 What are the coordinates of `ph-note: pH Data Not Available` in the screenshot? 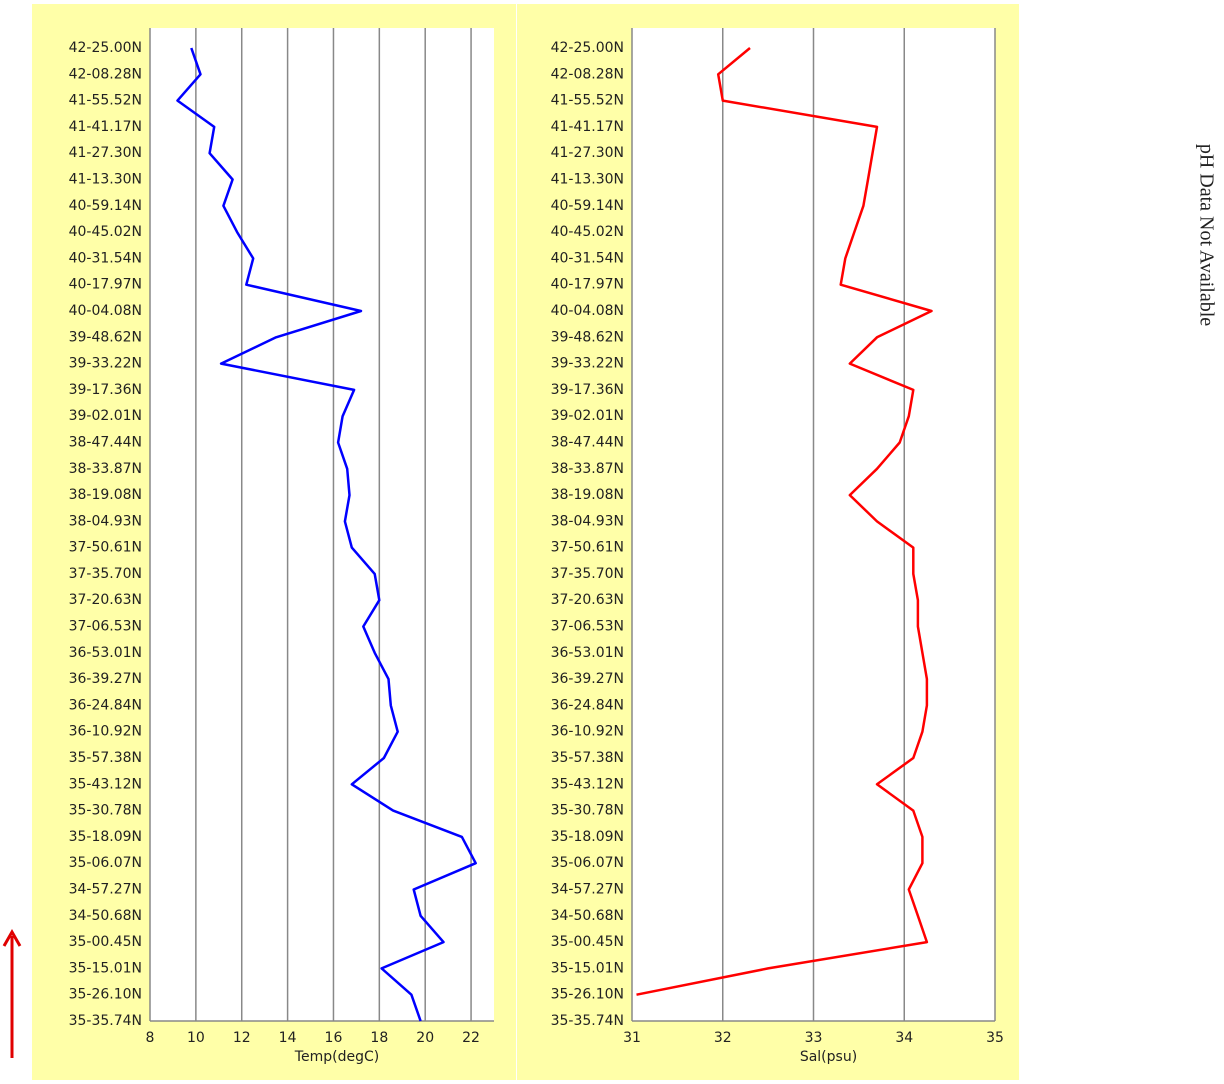 It's located at (1206, 235).